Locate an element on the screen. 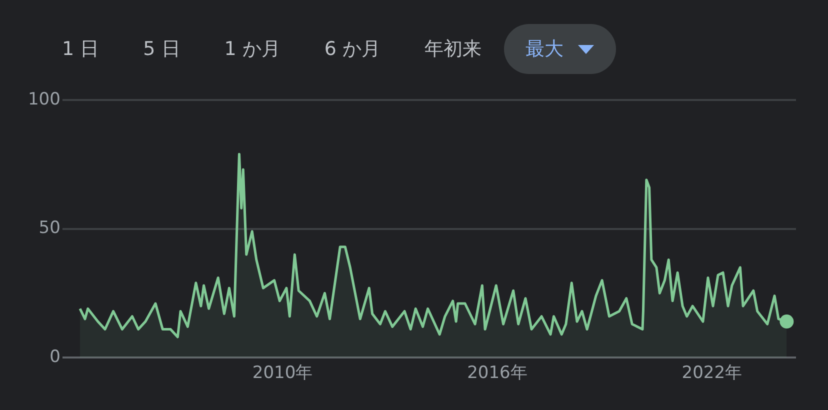  text: 1 日 is located at coordinates (81, 49).